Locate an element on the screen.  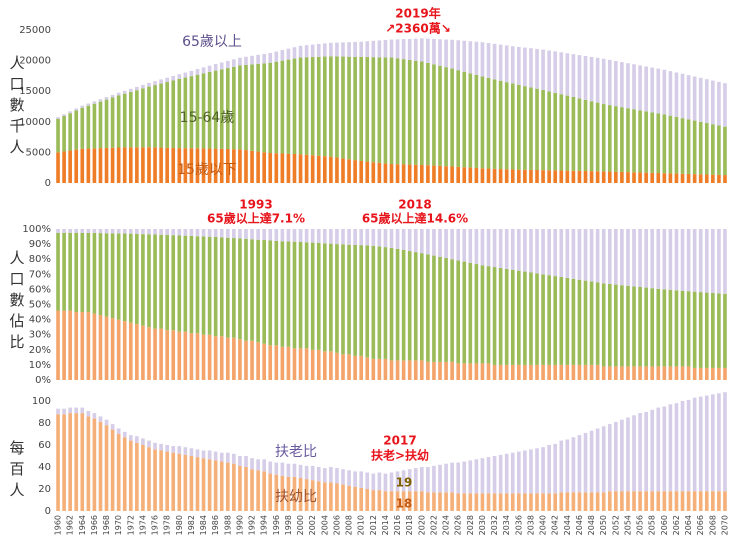
x-tick-label: 1990 is located at coordinates (239, 525).